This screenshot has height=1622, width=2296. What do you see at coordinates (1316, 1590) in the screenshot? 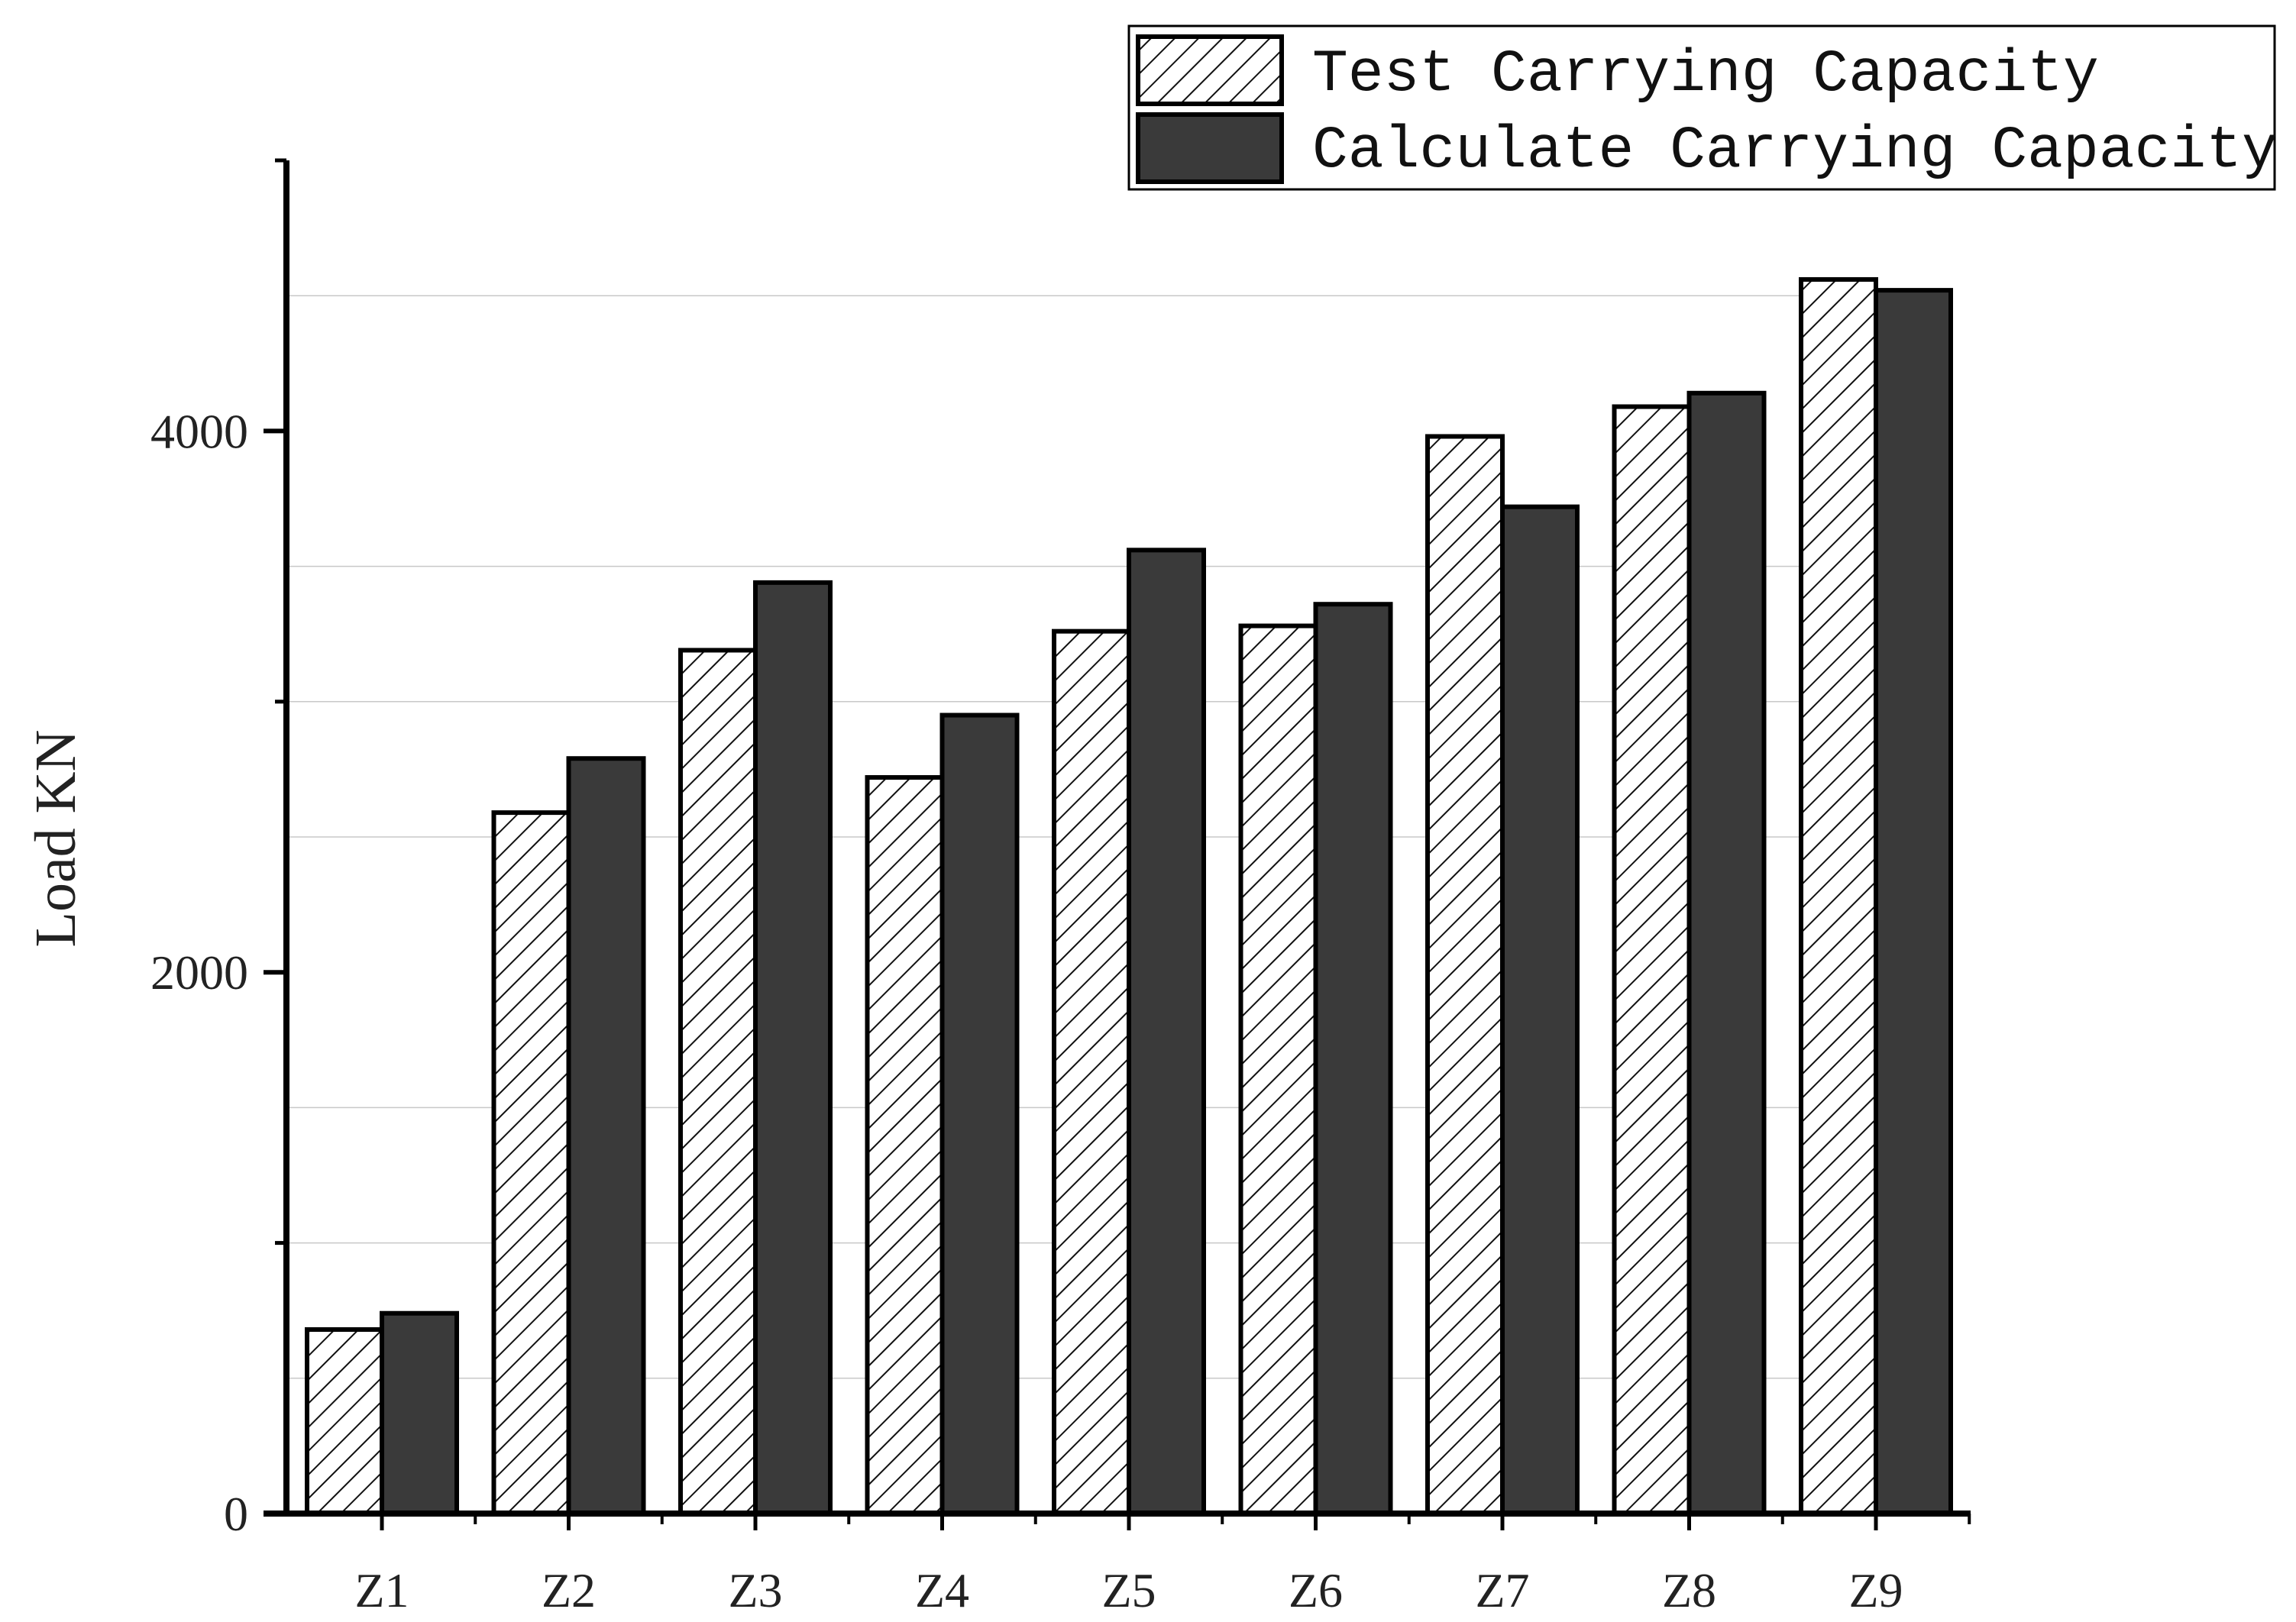
I see `x-tick-label-z6: Z6` at bounding box center [1316, 1590].